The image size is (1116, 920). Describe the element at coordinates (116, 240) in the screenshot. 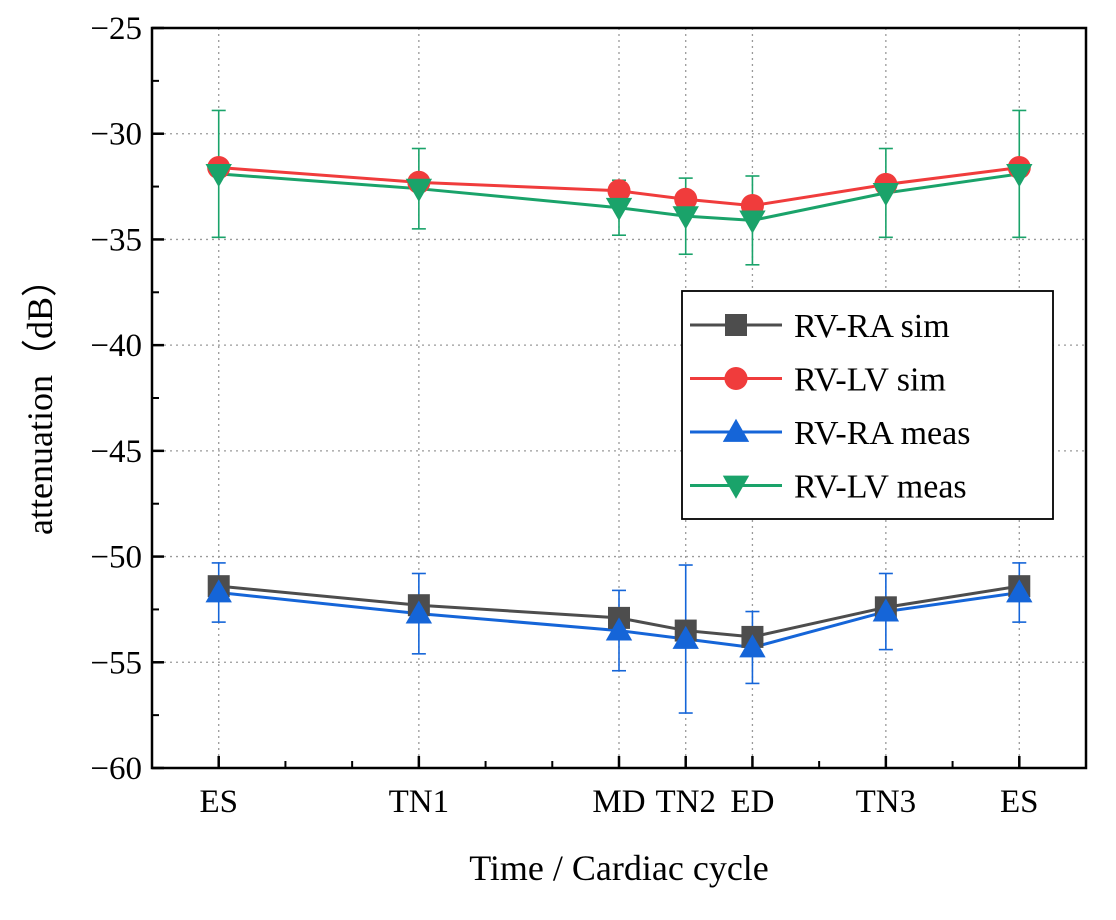

I see `y-tick-label: −35` at that location.